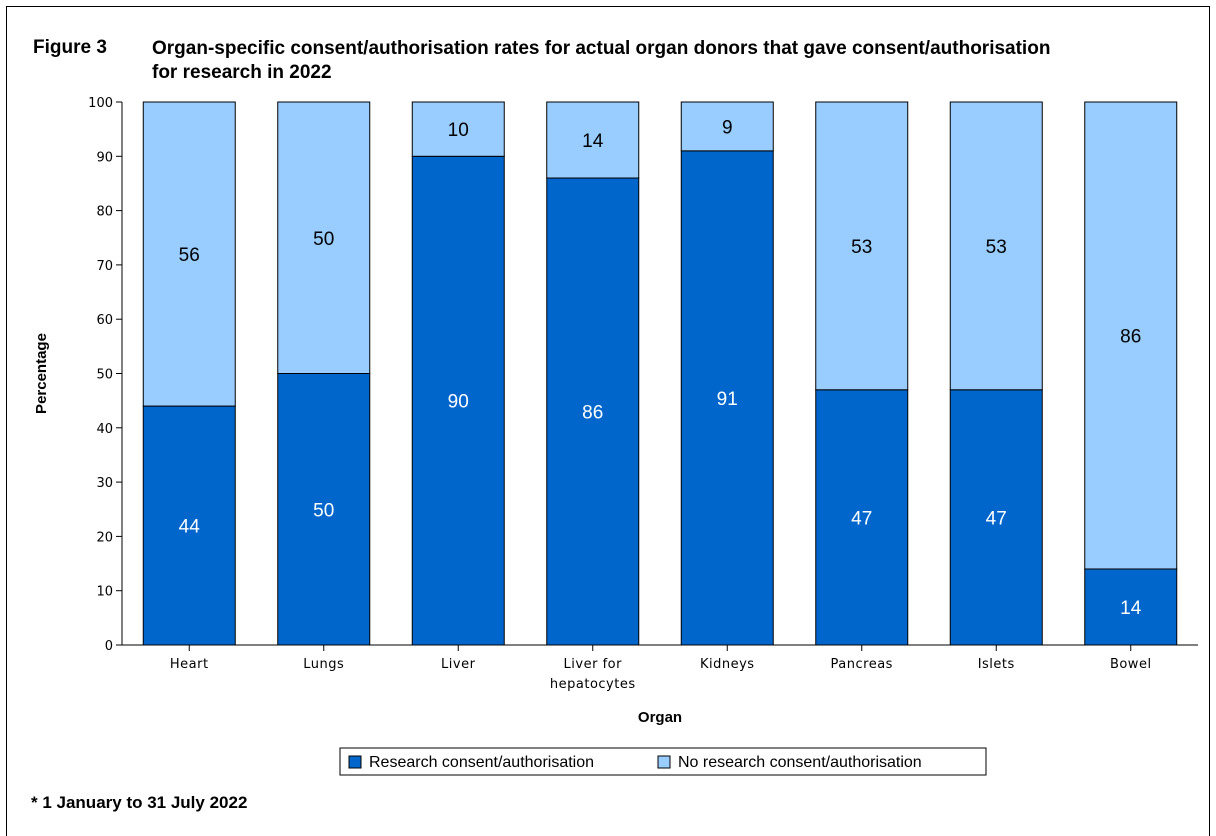  What do you see at coordinates (104, 429) in the screenshot?
I see `y-tick-label: 40` at bounding box center [104, 429].